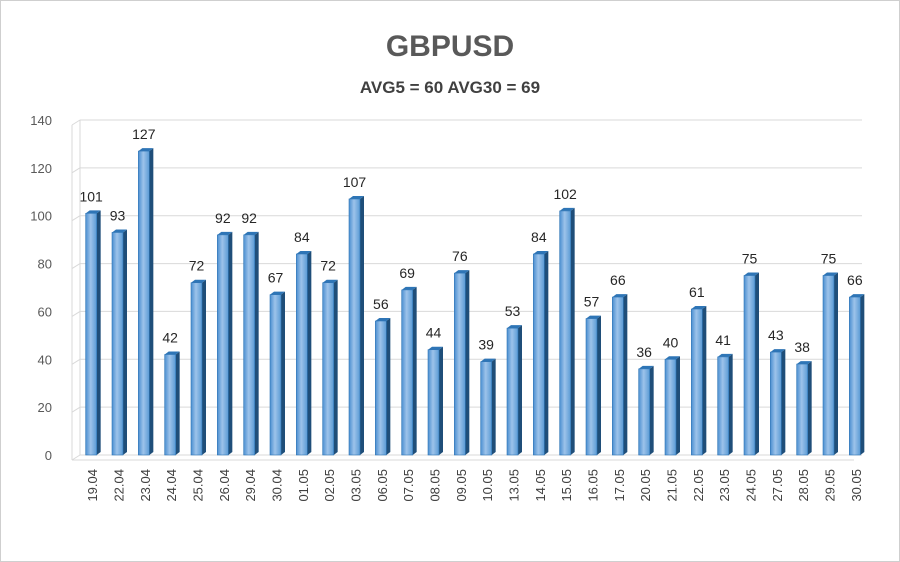  Describe the element at coordinates (118, 215) in the screenshot. I see `data-label: 93` at that location.